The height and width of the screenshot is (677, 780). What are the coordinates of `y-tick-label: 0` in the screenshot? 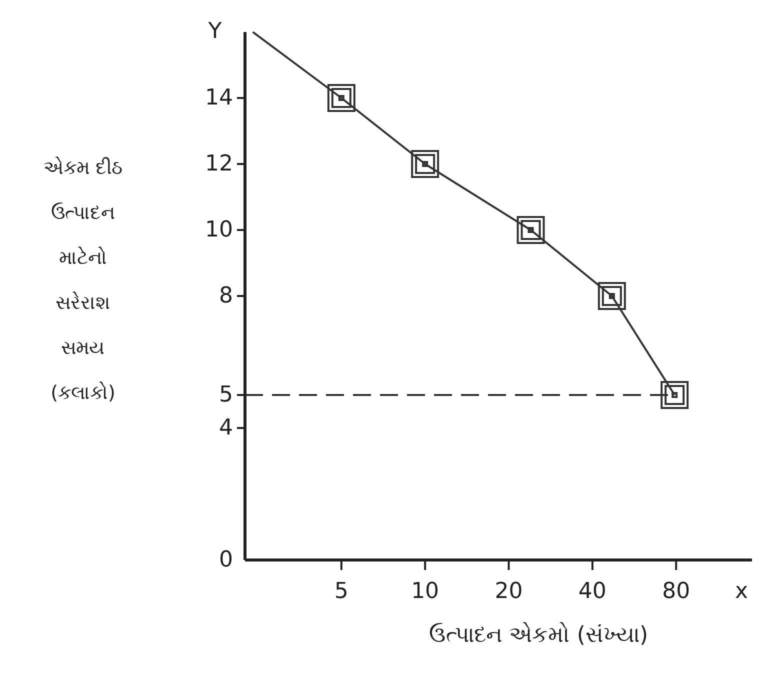 It's located at (226, 560).